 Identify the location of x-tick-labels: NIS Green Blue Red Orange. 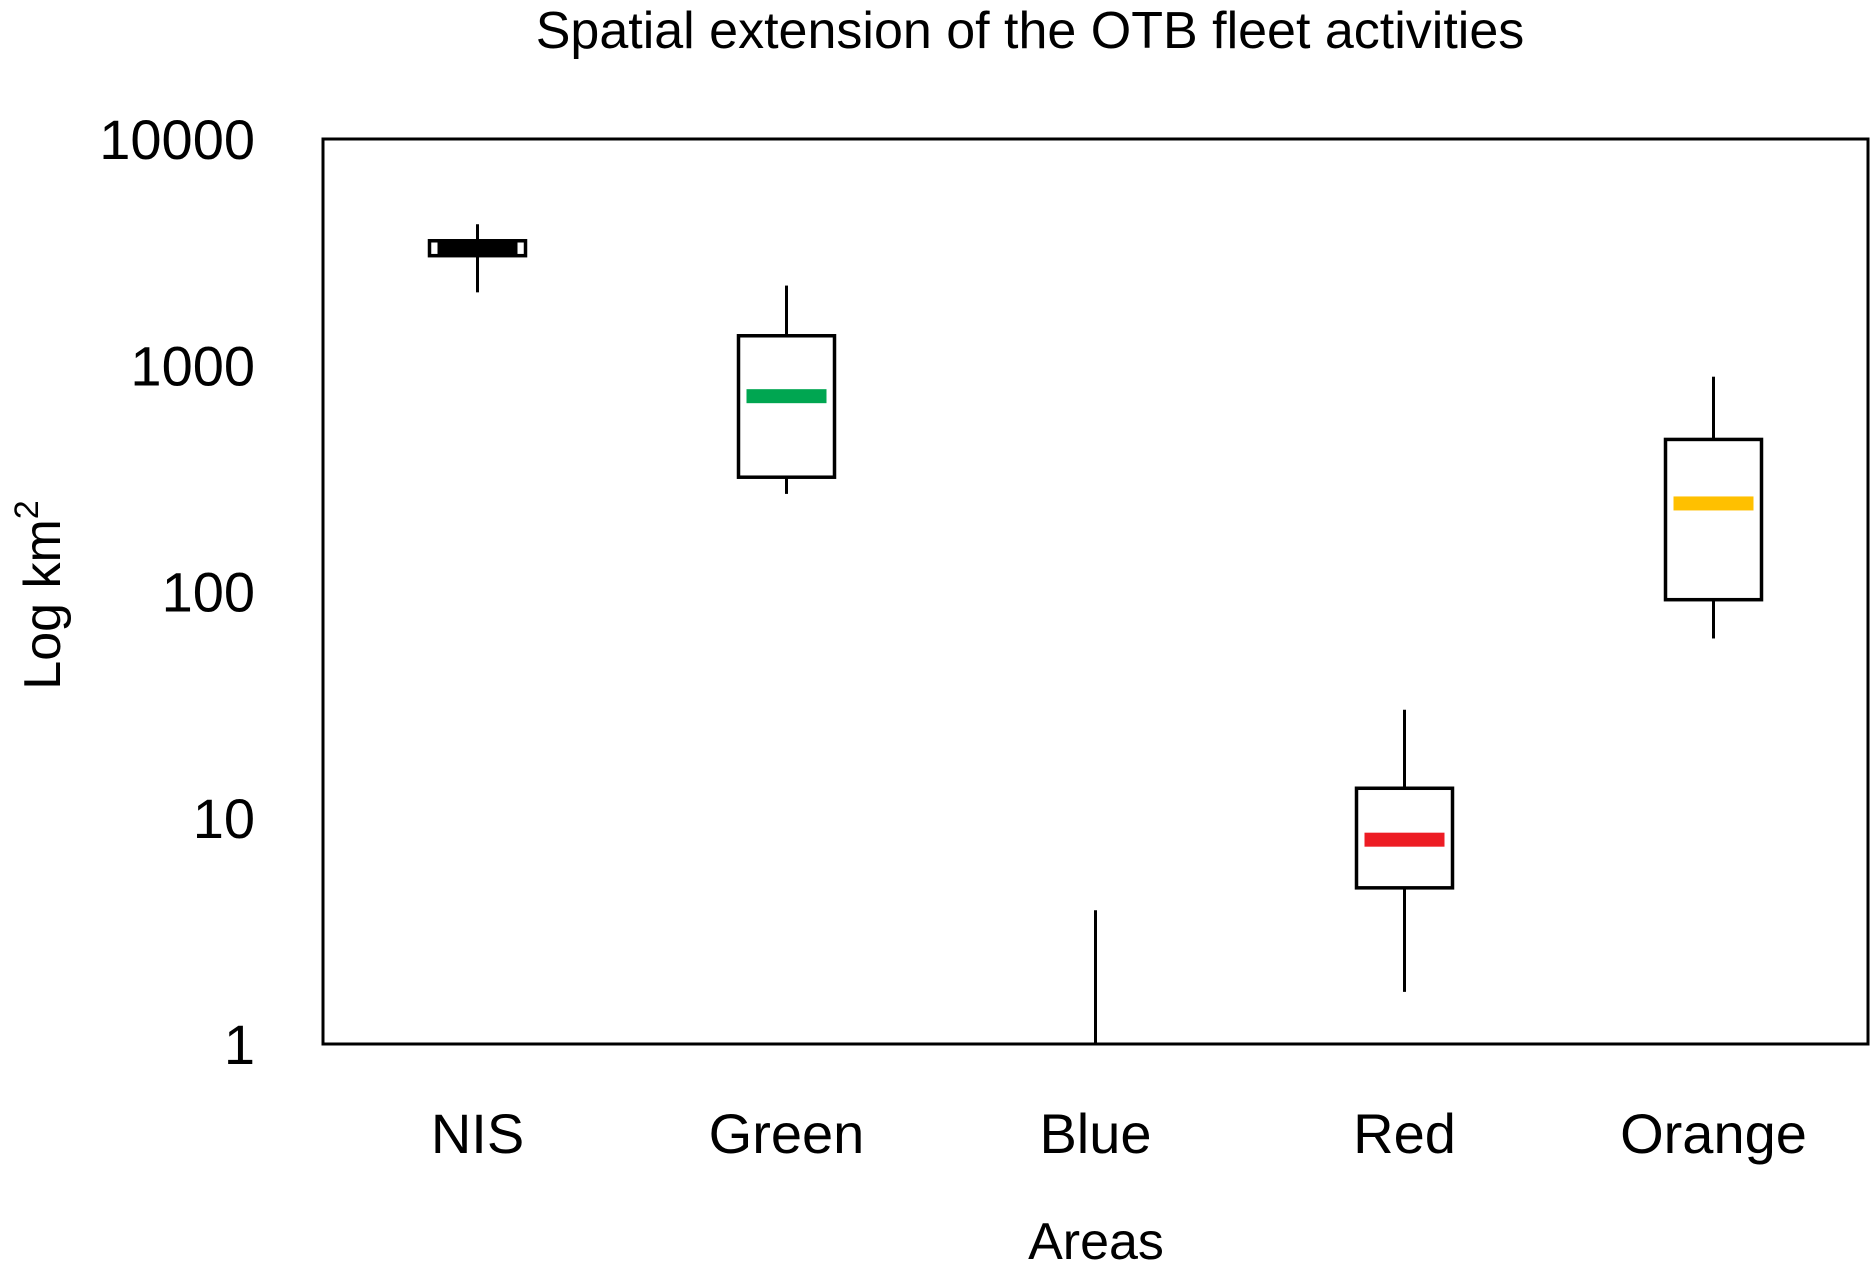
(1119, 1133).